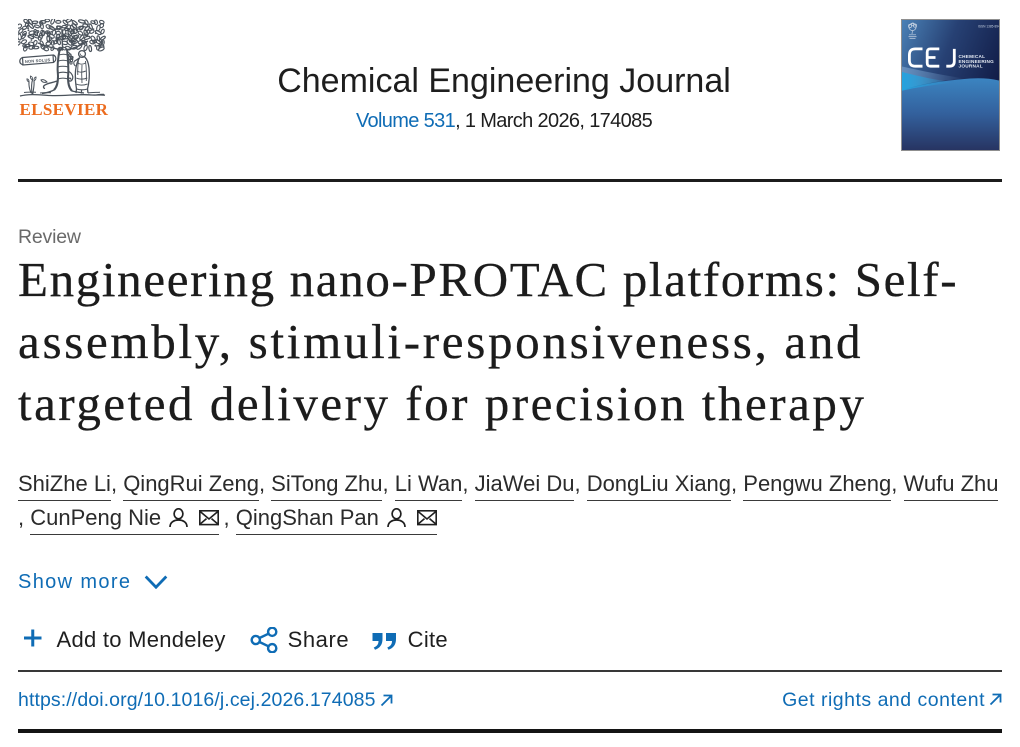  Describe the element at coordinates (988, 27) in the screenshot. I see `svg-text: ISSN 1385-8947` at that location.